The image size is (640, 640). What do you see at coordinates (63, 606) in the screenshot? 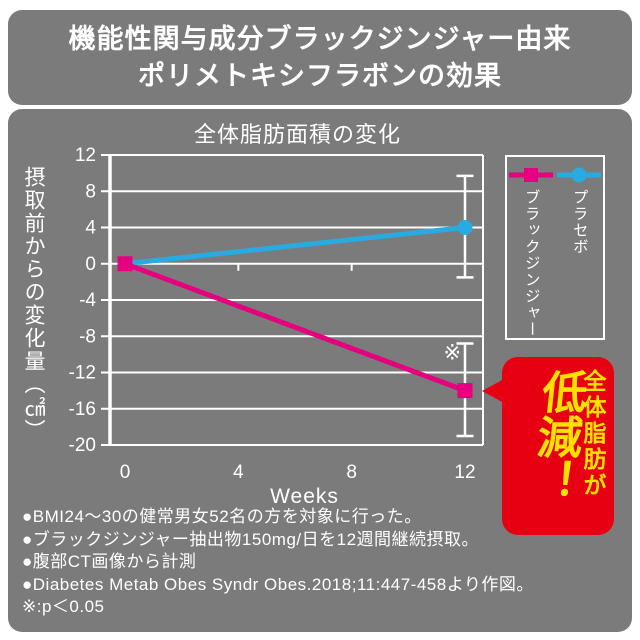
I see `footnote-line: ※:p＜0.05` at bounding box center [63, 606].